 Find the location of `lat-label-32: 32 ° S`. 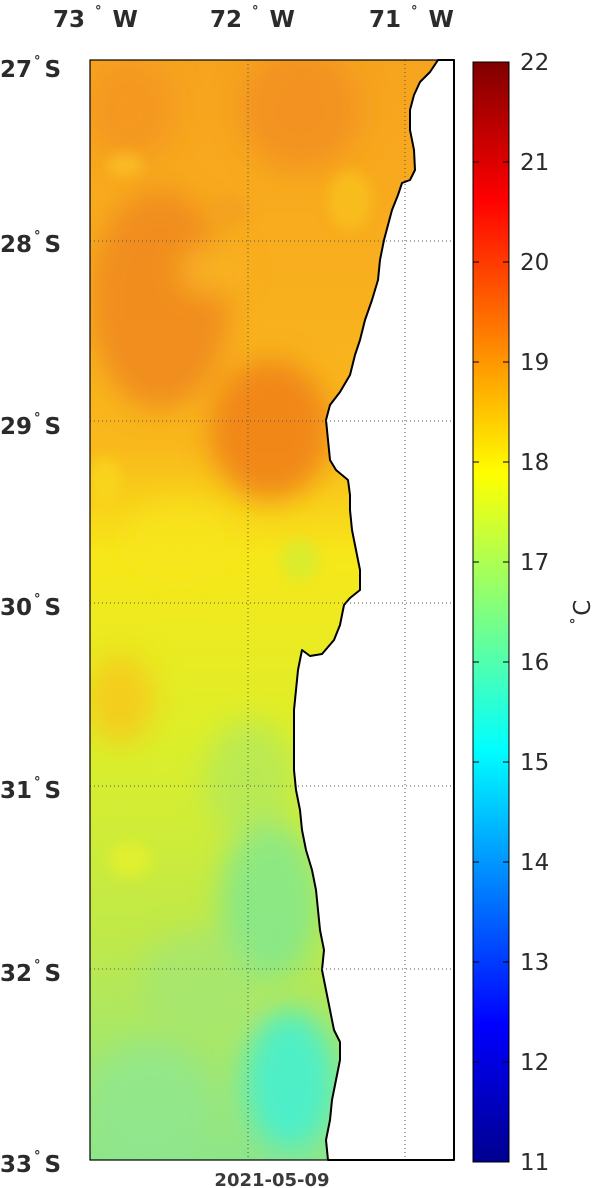

lat-label-32: 32 ° S is located at coordinates (30, 972).